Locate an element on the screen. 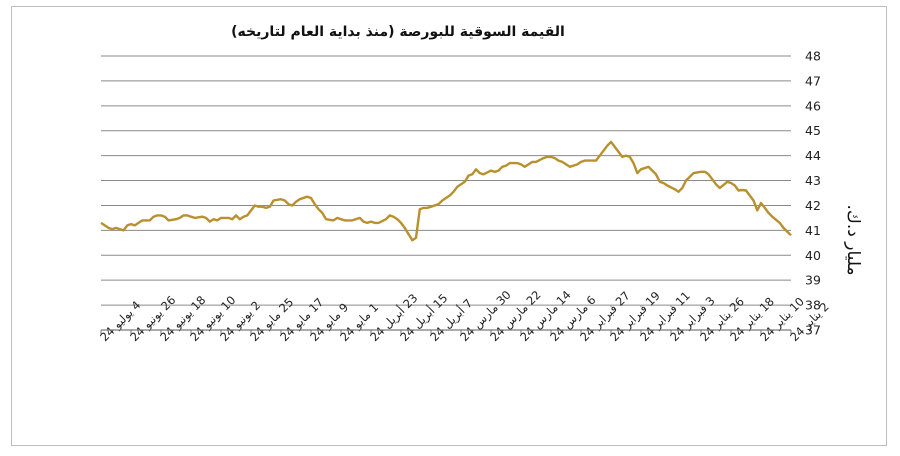 This screenshot has width=900, height=456. y-tick-label: 46 is located at coordinates (813, 105).